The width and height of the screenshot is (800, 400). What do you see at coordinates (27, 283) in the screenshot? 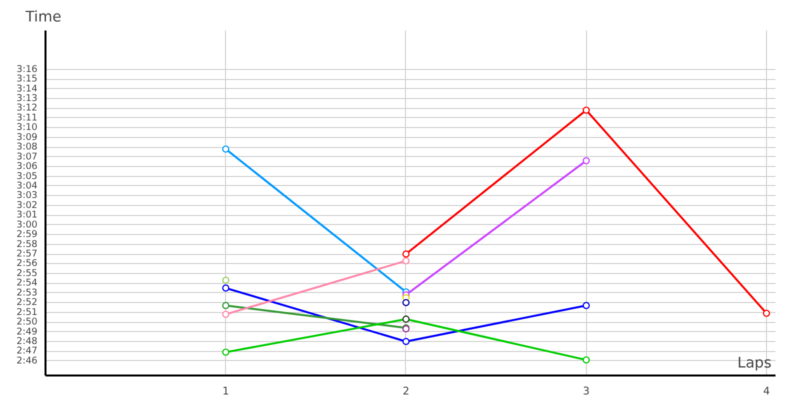
I see `y-tick-label: 2:54` at bounding box center [27, 283].